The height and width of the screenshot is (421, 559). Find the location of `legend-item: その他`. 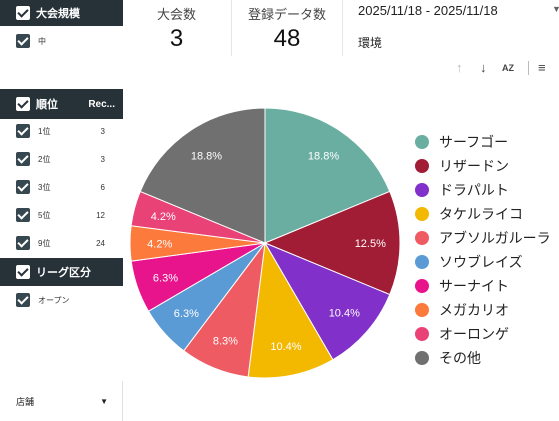

legend-item: その他 is located at coordinates (448, 358).